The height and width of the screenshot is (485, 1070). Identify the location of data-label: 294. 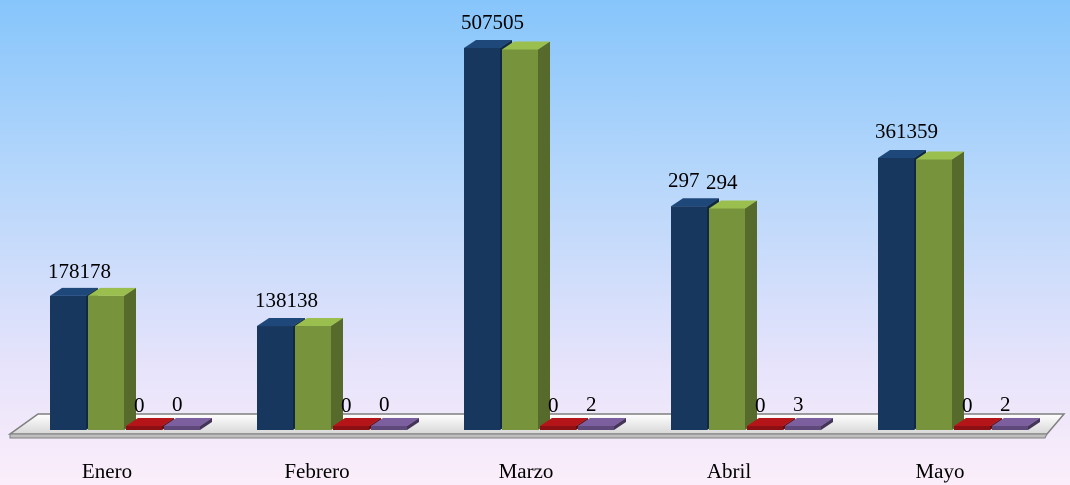
(722, 182).